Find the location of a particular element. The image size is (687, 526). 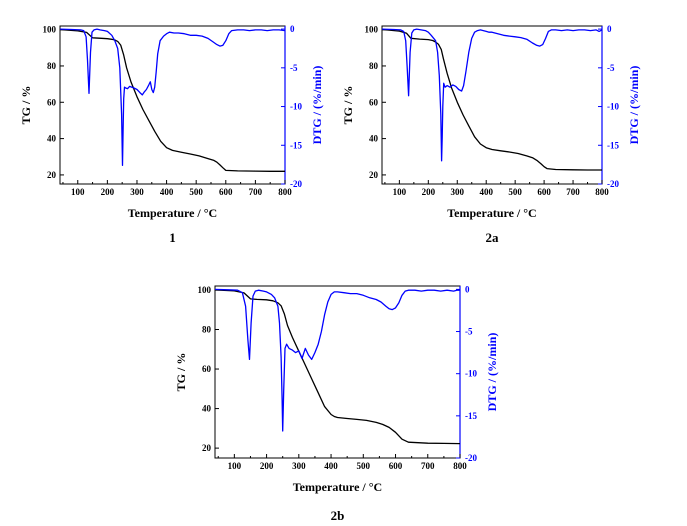

panel-label: 1 is located at coordinates (172, 237).